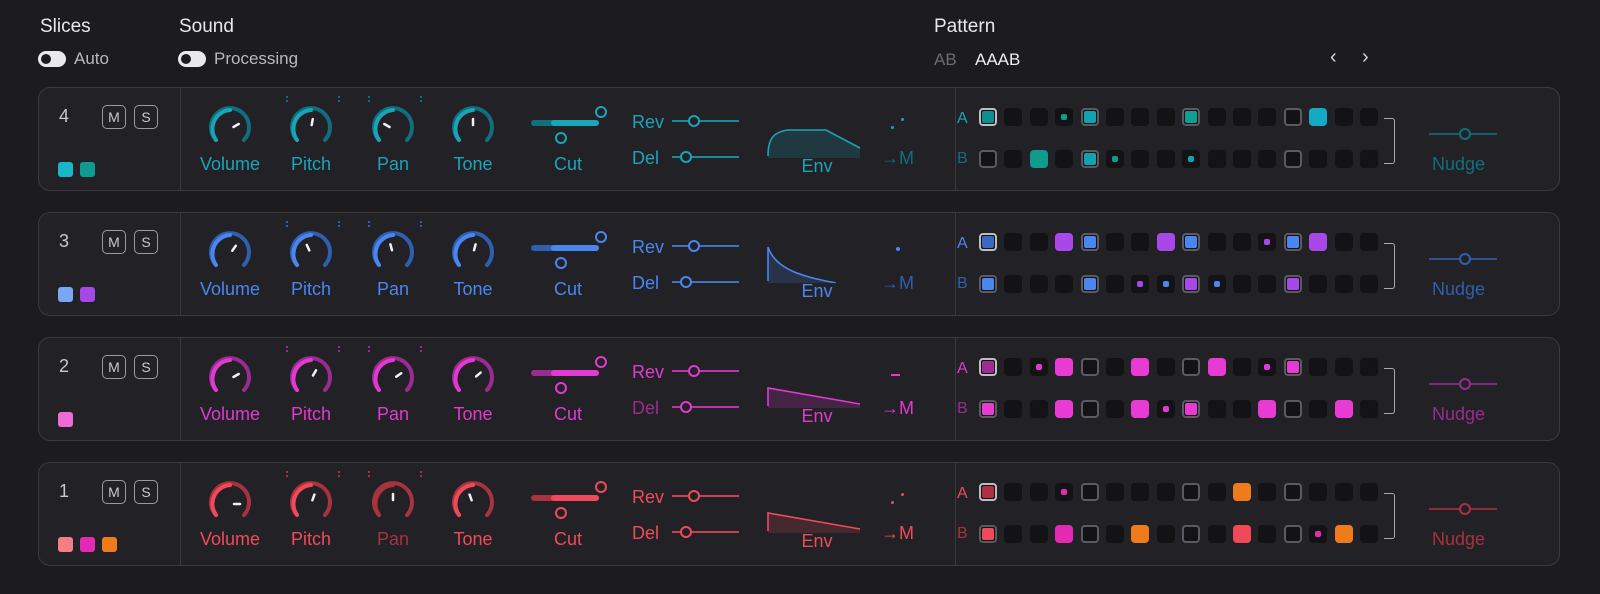 The image size is (1600, 594). Describe the element at coordinates (814, 263) in the screenshot. I see `envelope-graph` at that location.